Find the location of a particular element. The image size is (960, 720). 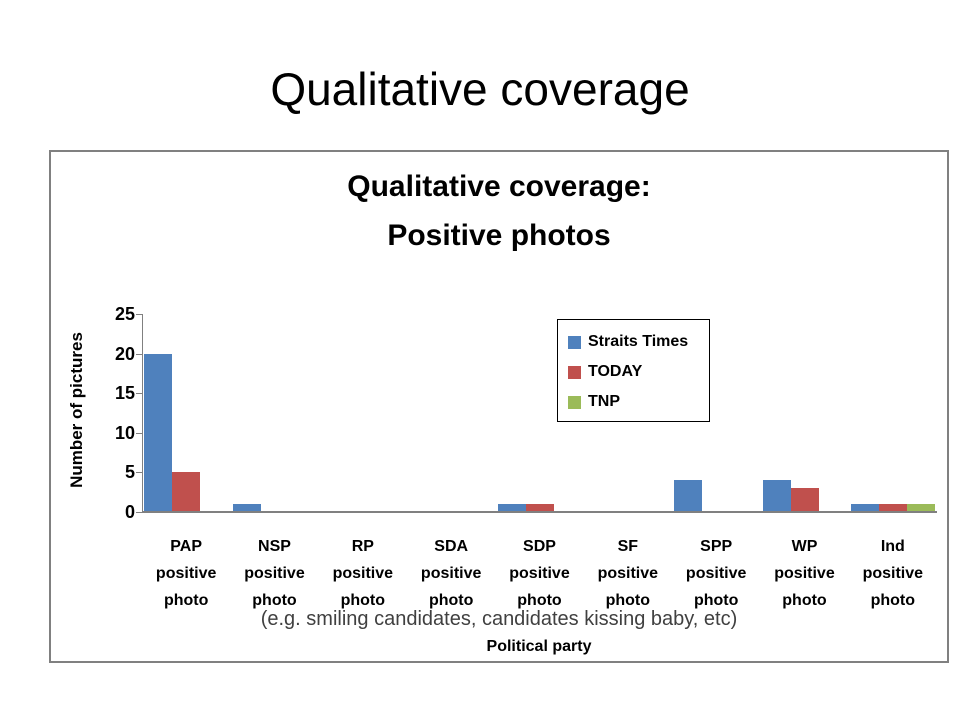

legend-item-straits-times: Straits Times is located at coordinates (638, 342).